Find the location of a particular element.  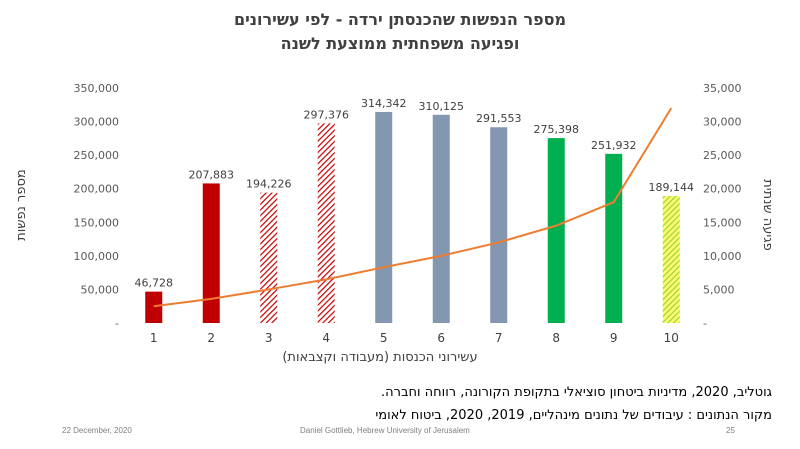

bar-data-label: 46,728 is located at coordinates (154, 283).